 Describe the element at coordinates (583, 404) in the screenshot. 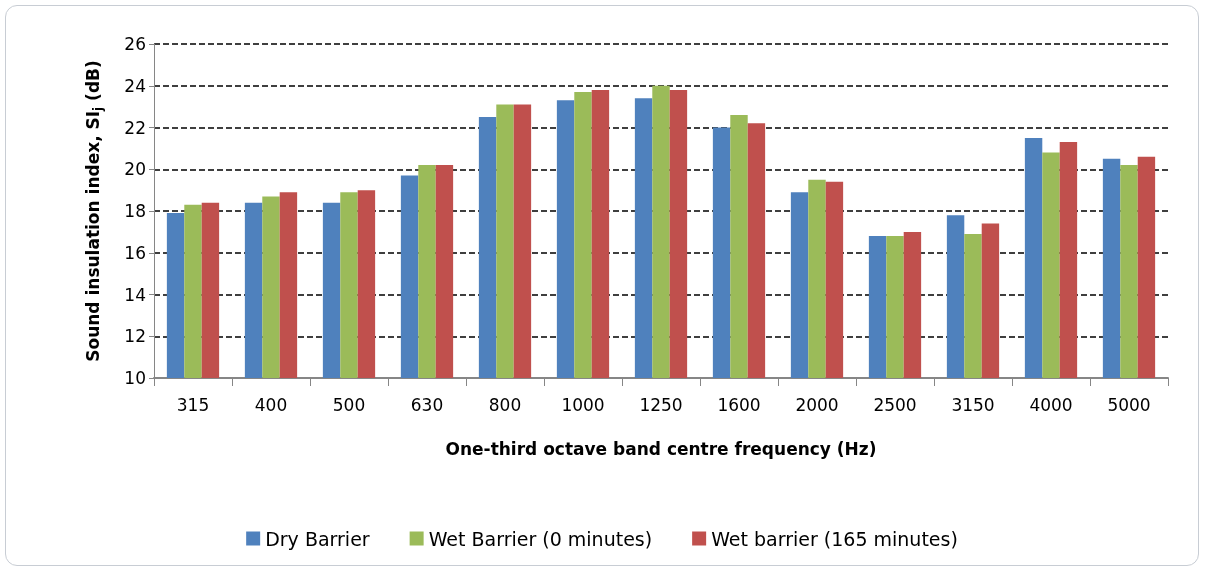

I see `x-tick-label: 1000` at that location.